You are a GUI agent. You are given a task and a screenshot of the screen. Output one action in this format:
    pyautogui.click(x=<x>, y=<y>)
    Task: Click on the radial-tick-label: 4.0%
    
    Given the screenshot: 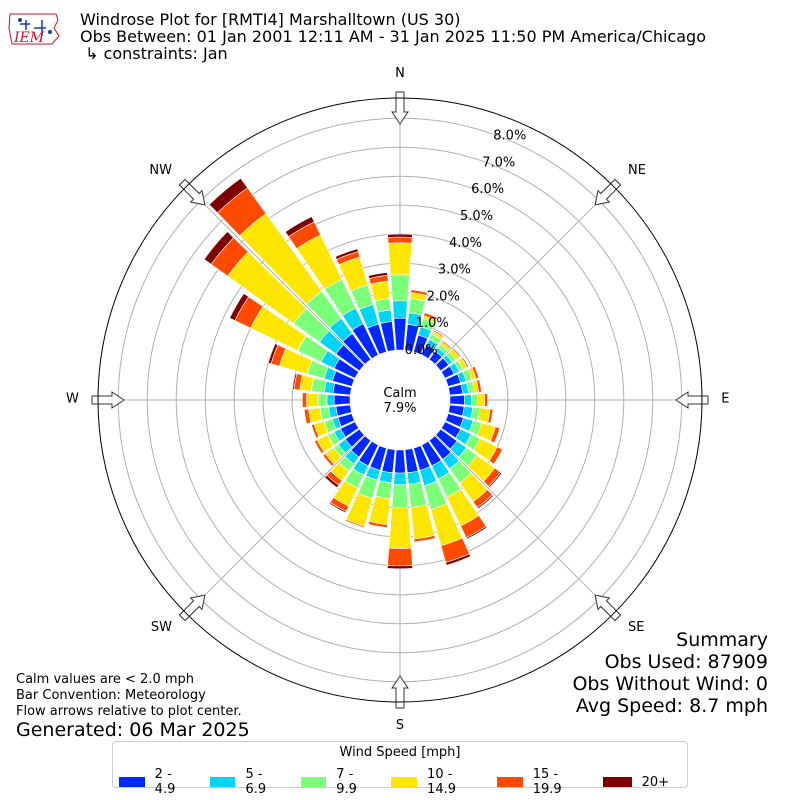 What is the action you would take?
    pyautogui.click(x=465, y=243)
    